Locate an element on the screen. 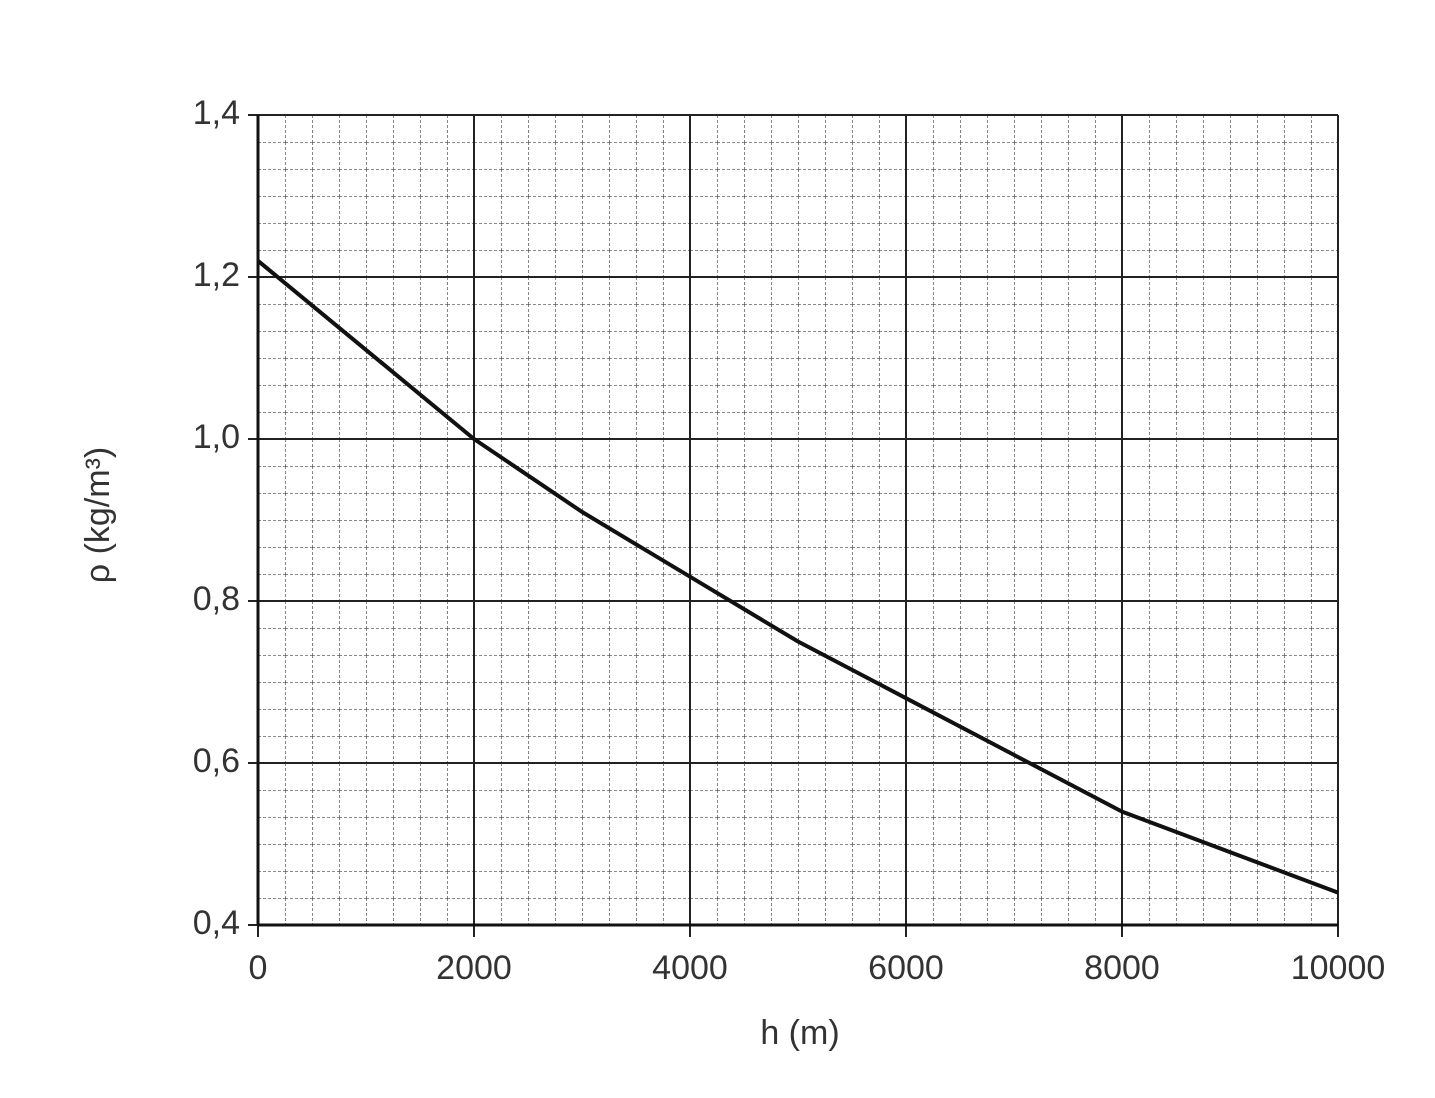  x-tick-label: 6000 is located at coordinates (906, 968).